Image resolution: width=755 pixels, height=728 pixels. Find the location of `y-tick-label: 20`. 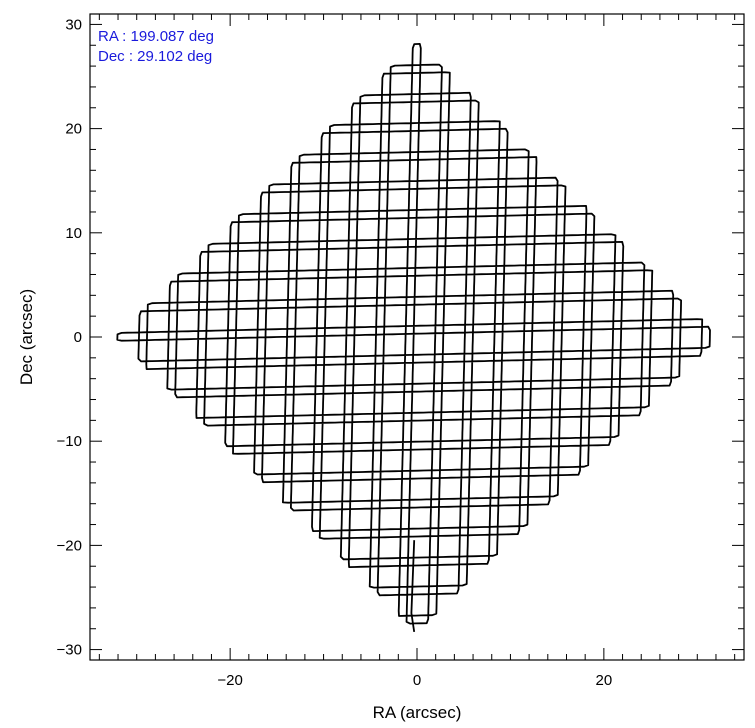

y-tick-label: 20 is located at coordinates (73, 129).